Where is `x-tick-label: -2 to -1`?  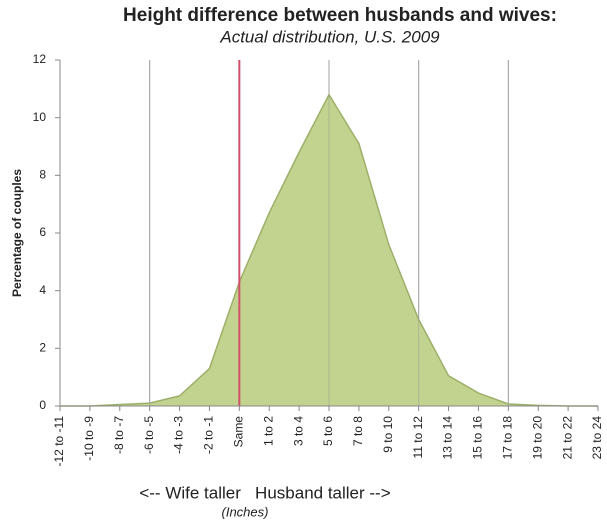 x-tick-label: -2 to -1 is located at coordinates (209, 435).